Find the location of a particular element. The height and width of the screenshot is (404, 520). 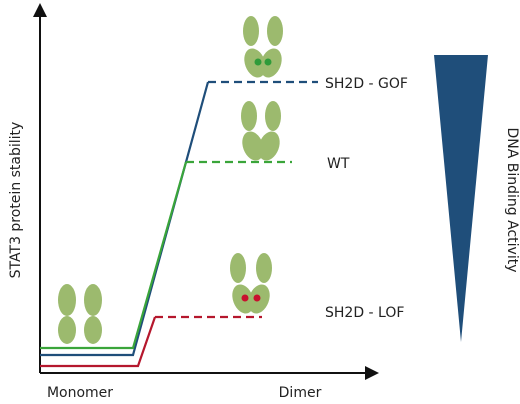

activity-label: DNA Binding Activity is located at coordinates (512, 200).